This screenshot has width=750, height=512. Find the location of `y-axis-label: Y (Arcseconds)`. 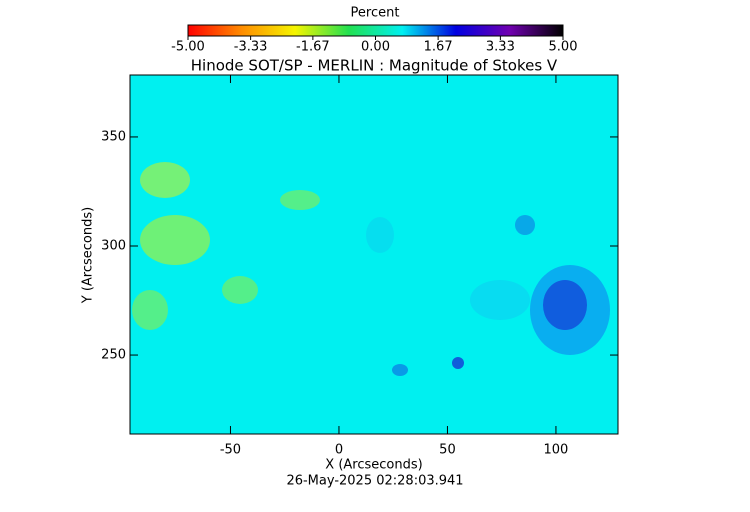

y-axis-label: Y (Arcseconds) is located at coordinates (88, 255).